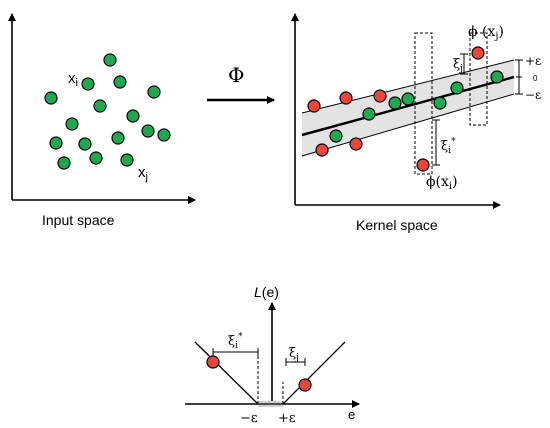  Describe the element at coordinates (249, 418) in the screenshot. I see `loss-label-minus-eps: −ε` at that location.